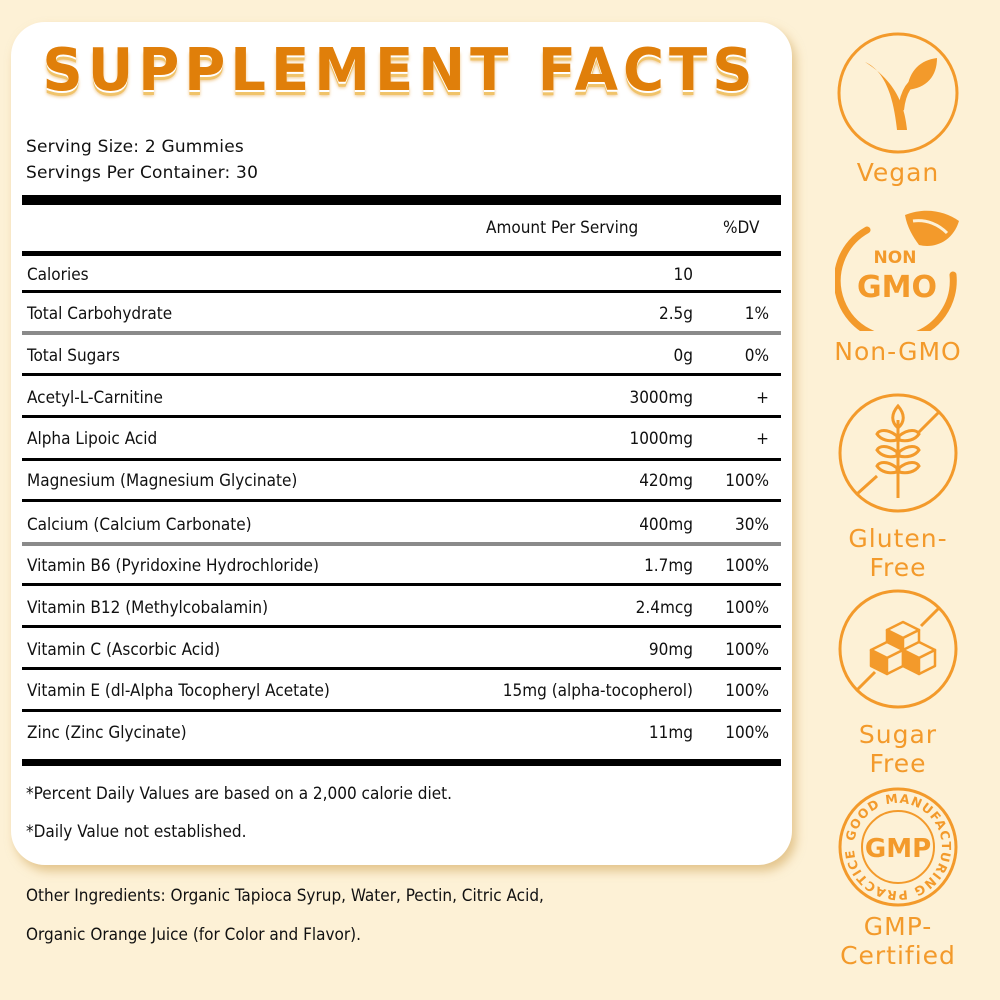 The height and width of the screenshot is (1000, 1000). Describe the element at coordinates (898, 955) in the screenshot. I see `badge-label: Certified` at that location.